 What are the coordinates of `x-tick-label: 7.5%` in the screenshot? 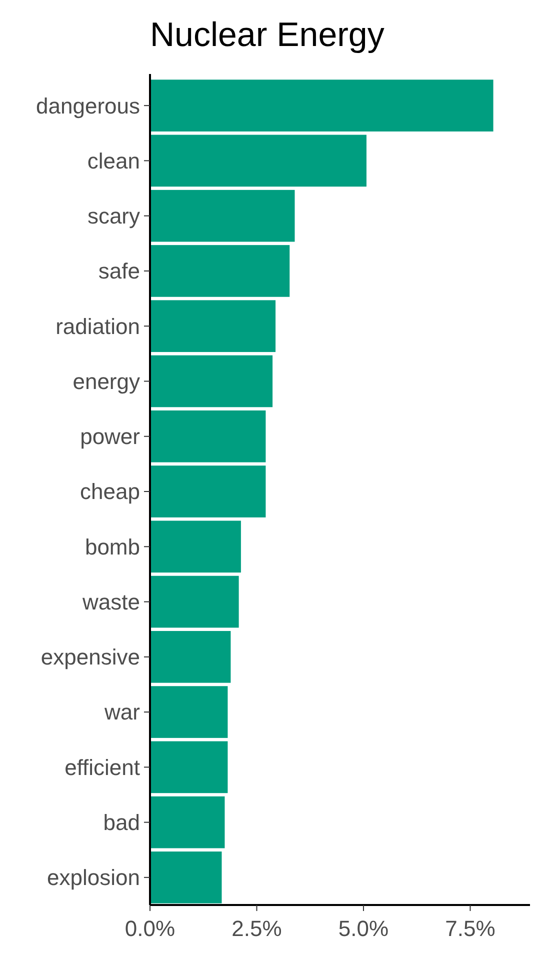 It's located at (470, 928).